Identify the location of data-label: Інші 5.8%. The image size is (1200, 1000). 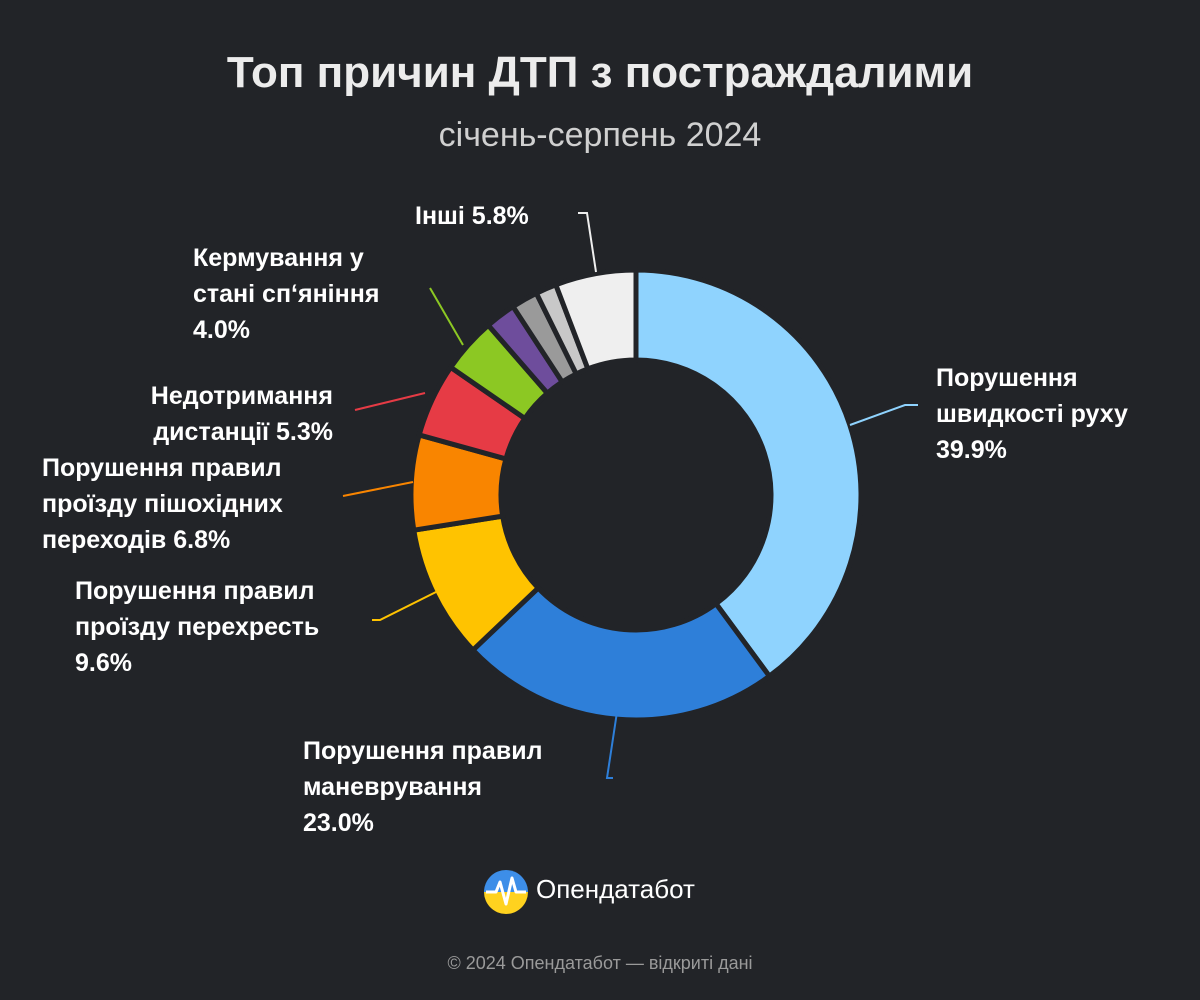
(515, 216).